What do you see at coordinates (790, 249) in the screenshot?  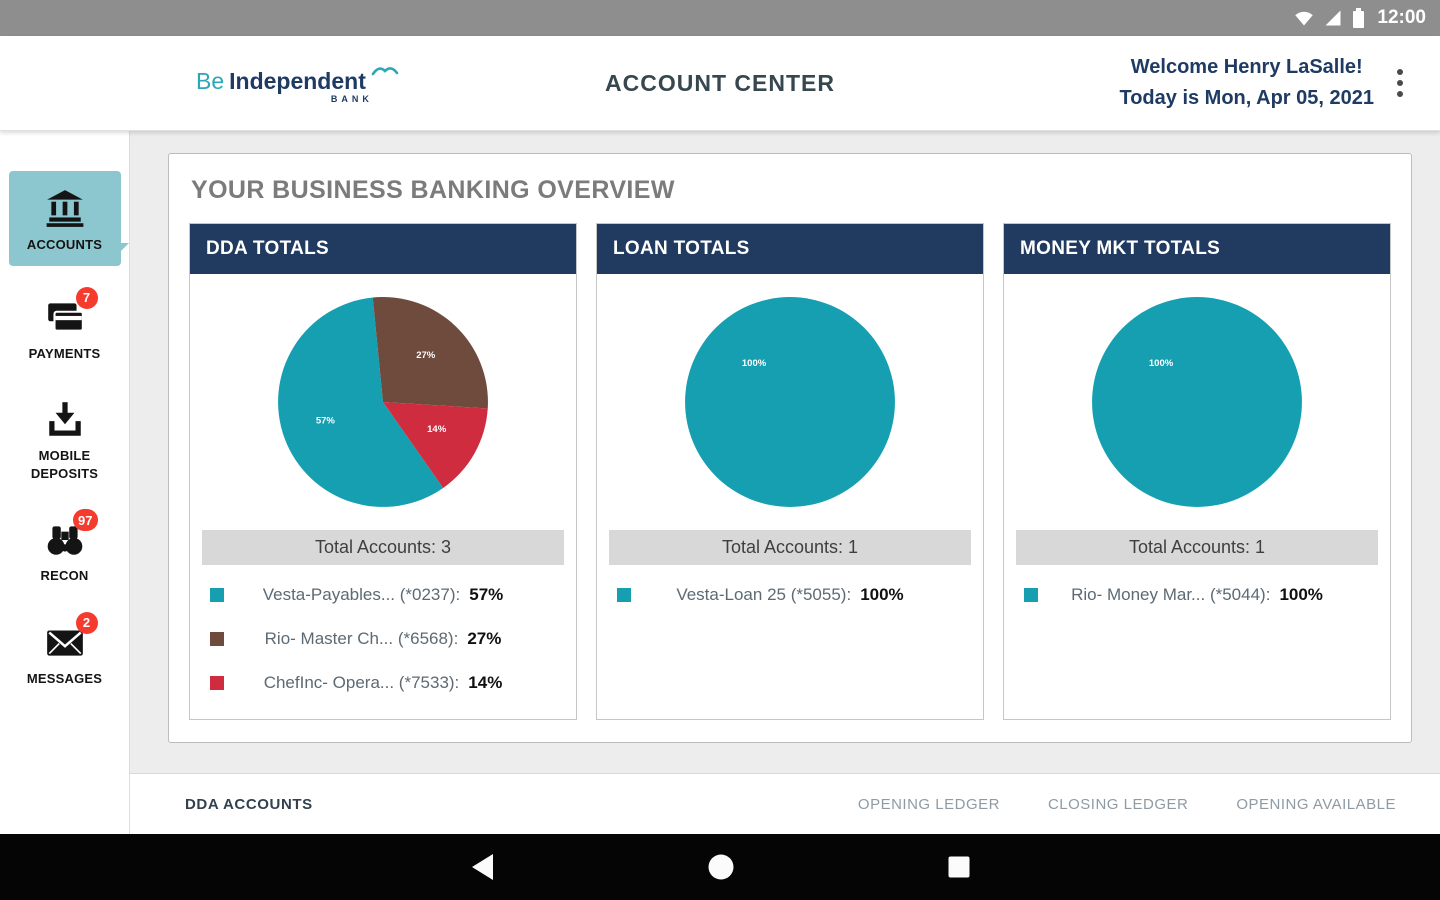 I see `panel-title: LOAN TOTALS` at bounding box center [790, 249].